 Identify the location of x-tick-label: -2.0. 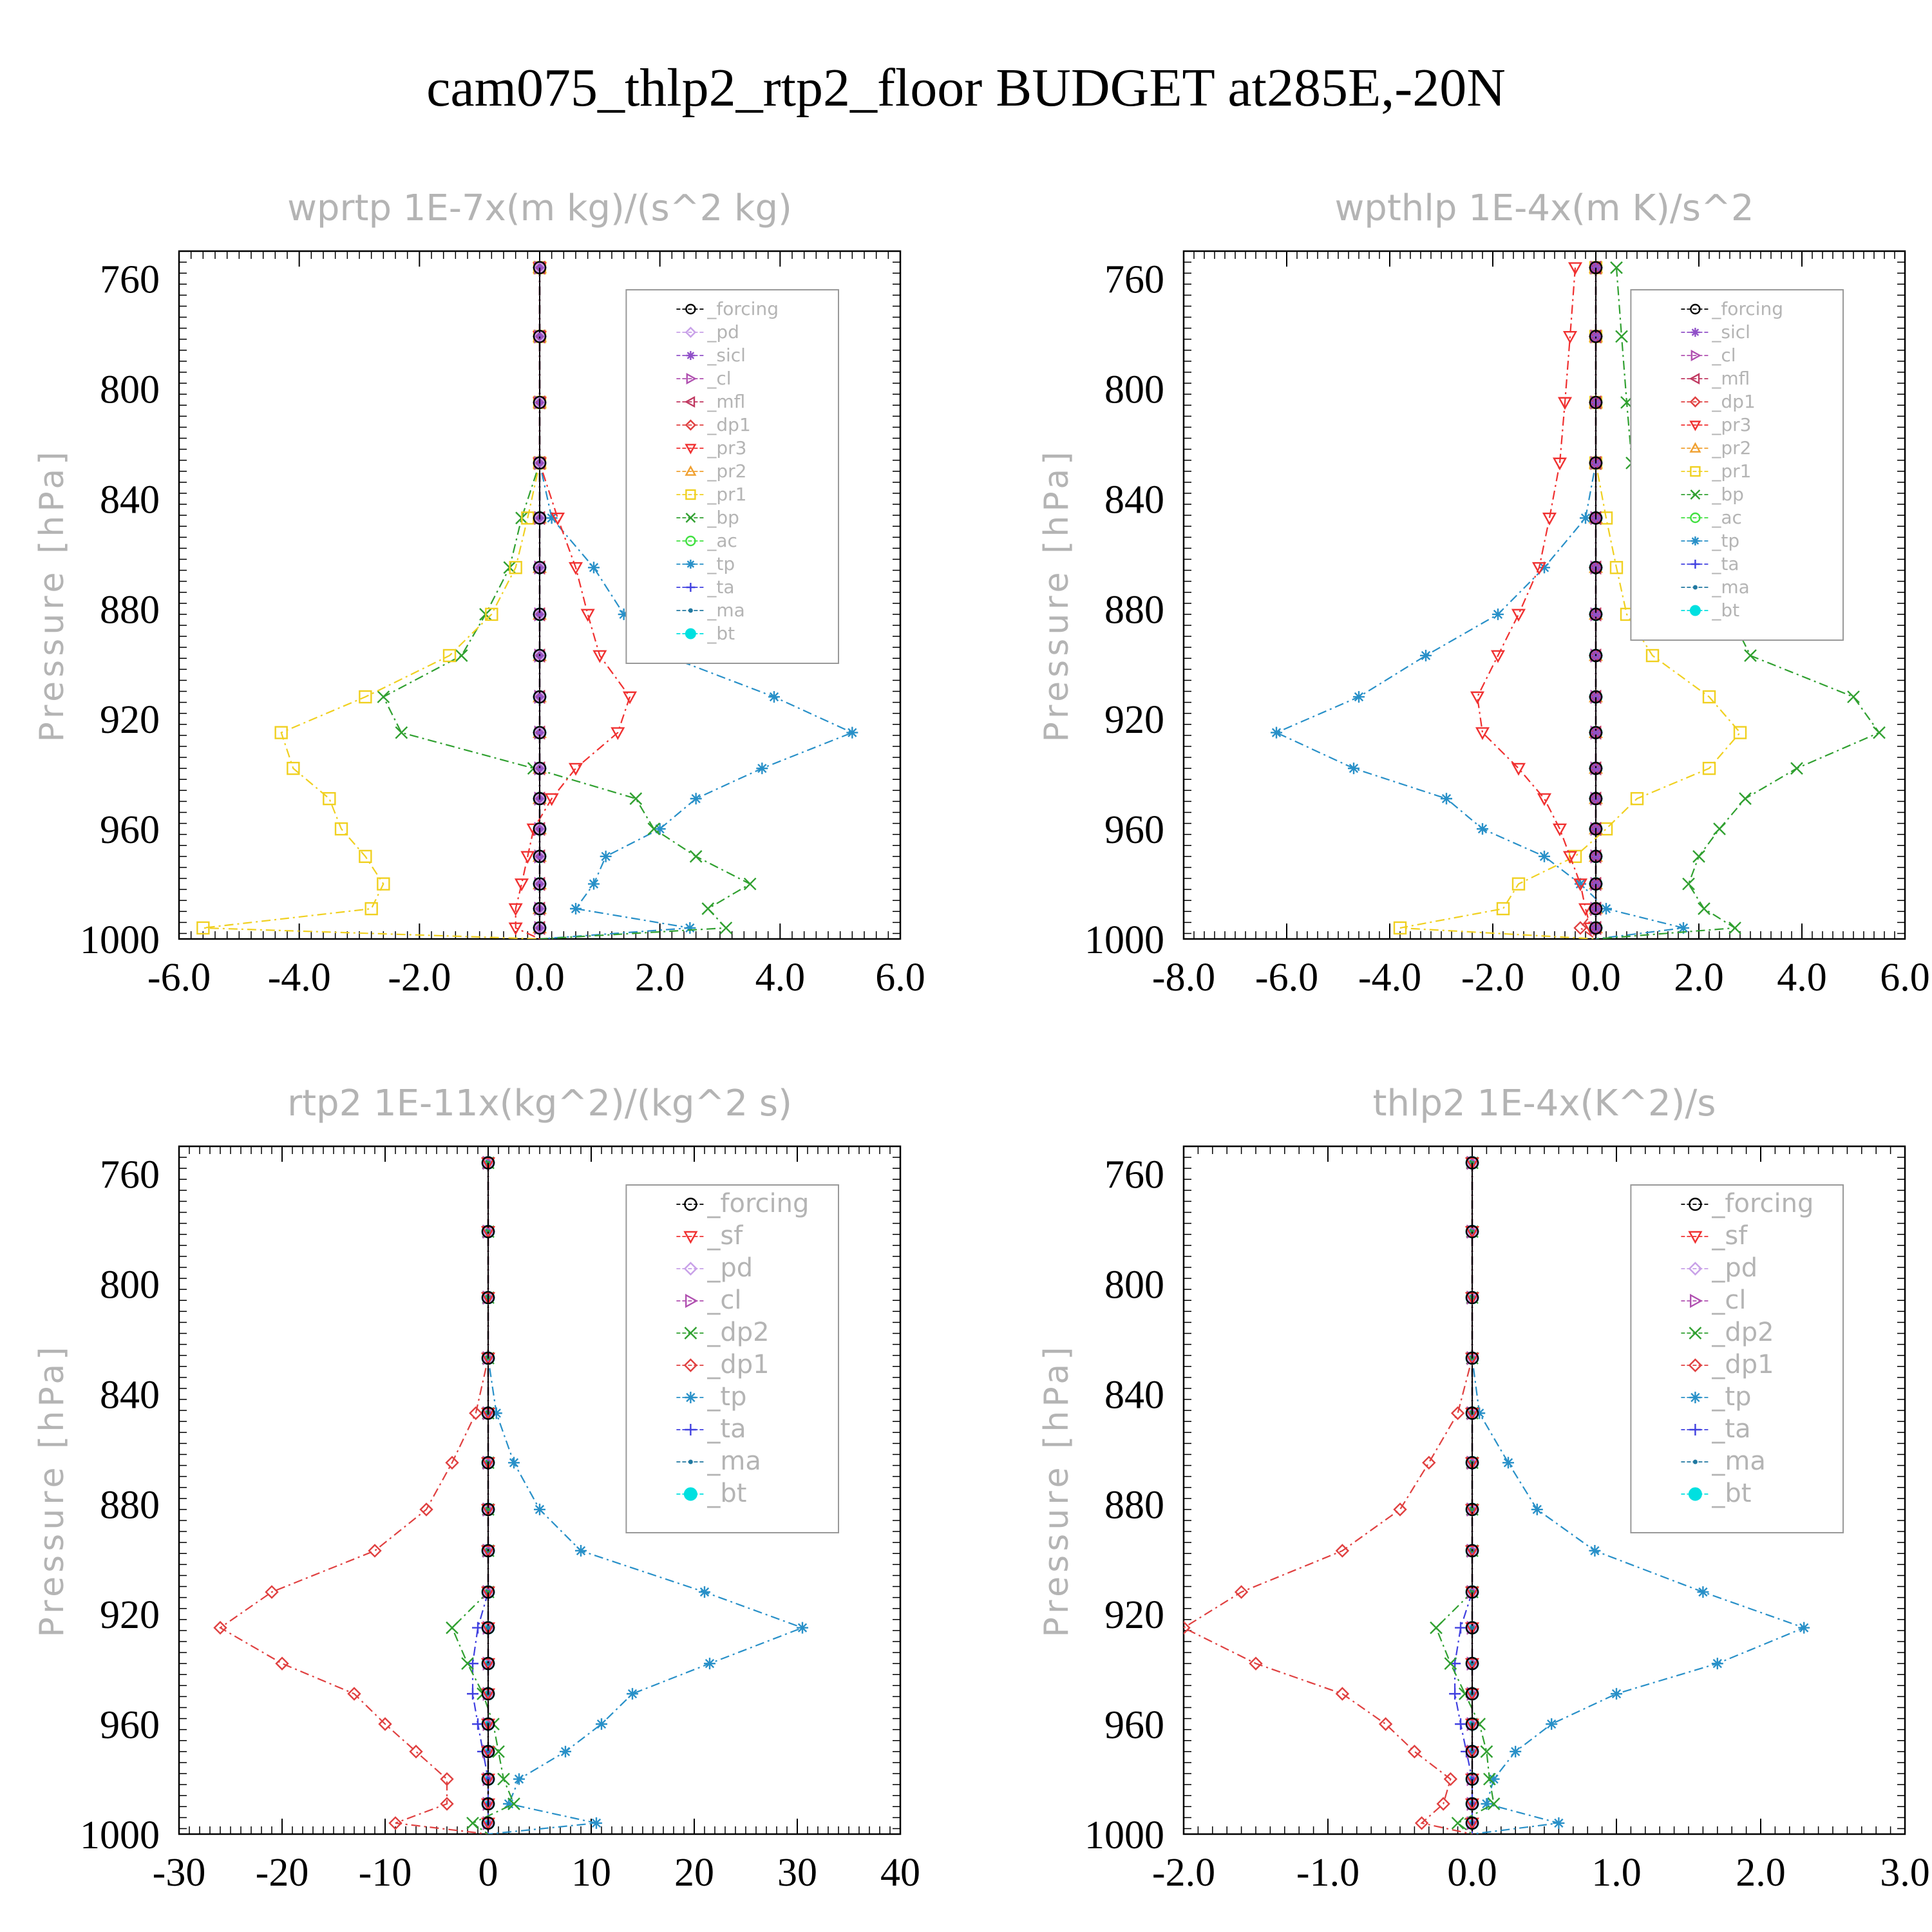
(1492, 977).